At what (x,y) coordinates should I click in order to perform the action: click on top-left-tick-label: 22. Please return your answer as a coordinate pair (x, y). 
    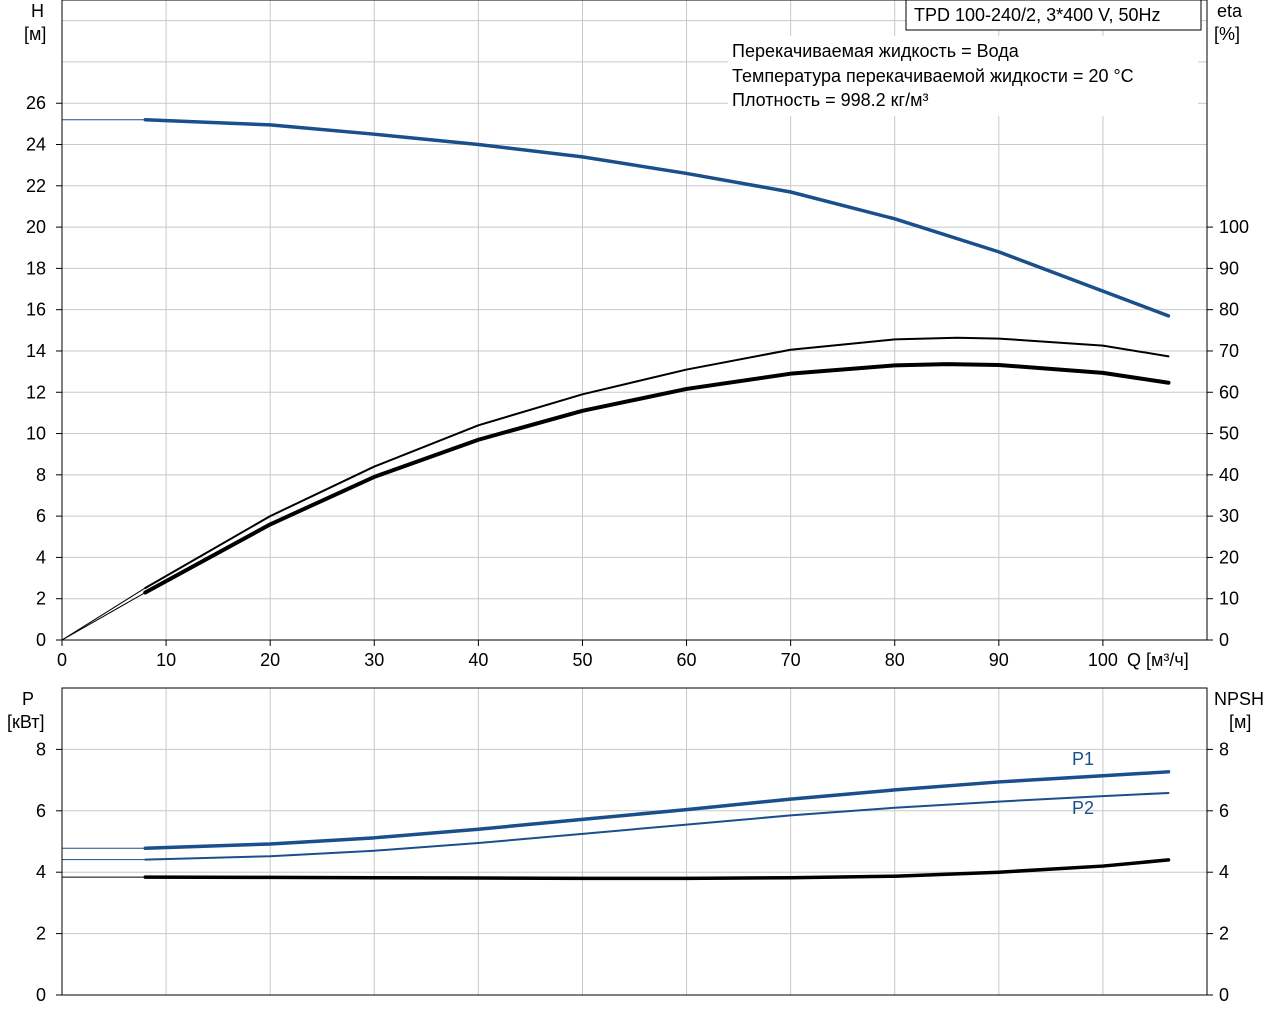
    Looking at the image, I should click on (36, 186).